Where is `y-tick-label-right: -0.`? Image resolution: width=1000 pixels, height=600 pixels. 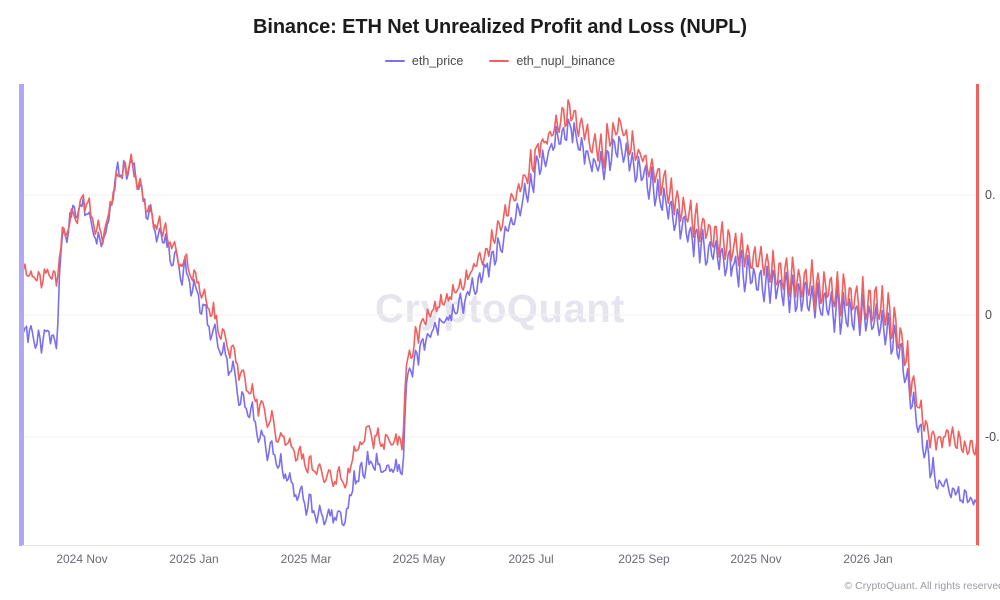 y-tick-label-right: -0. is located at coordinates (992, 437).